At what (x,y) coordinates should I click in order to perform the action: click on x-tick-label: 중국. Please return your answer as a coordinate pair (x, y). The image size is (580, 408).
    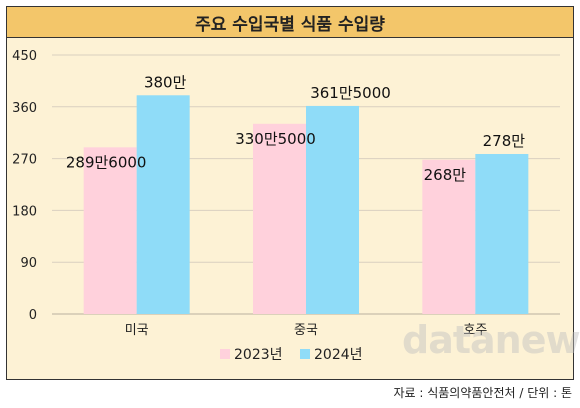
    Looking at the image, I should click on (306, 330).